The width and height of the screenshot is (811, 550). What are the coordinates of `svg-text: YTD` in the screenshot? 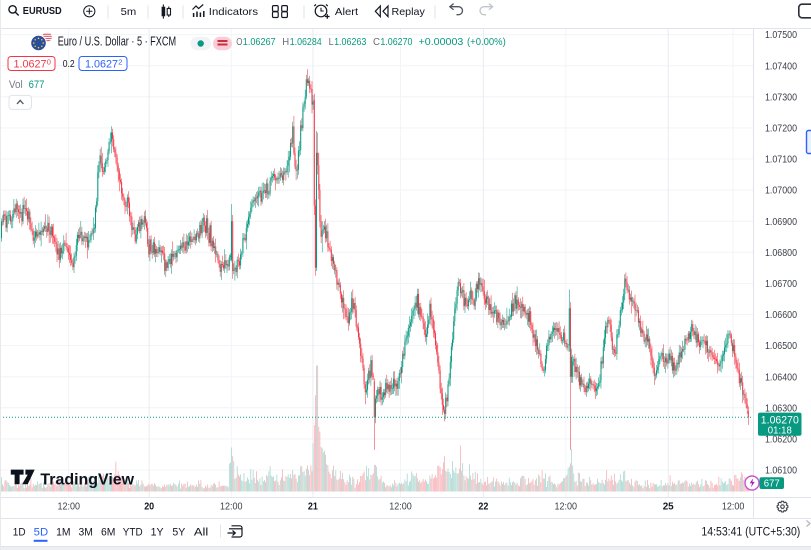 It's located at (133, 532).